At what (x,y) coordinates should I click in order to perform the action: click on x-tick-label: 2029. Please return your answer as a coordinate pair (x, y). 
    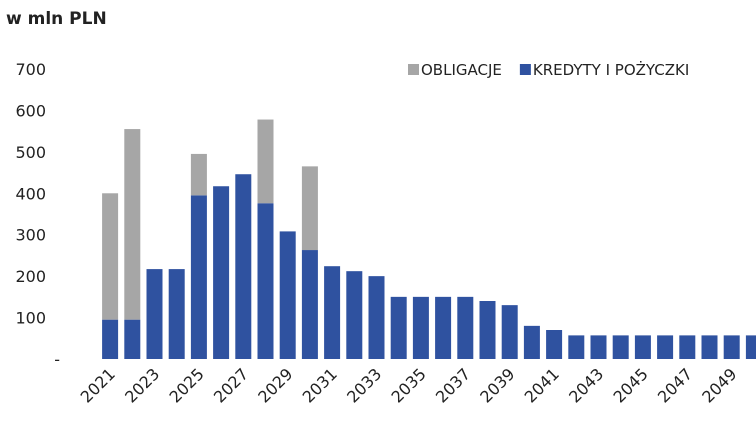
    Looking at the image, I should click on (275, 385).